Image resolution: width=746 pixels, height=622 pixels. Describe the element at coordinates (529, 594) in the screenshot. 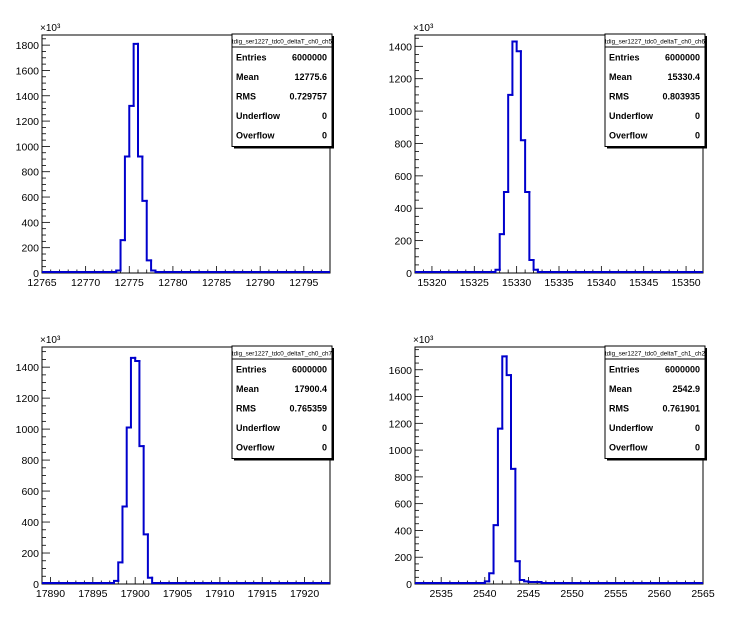

I see `x-tick-label: 2545` at that location.